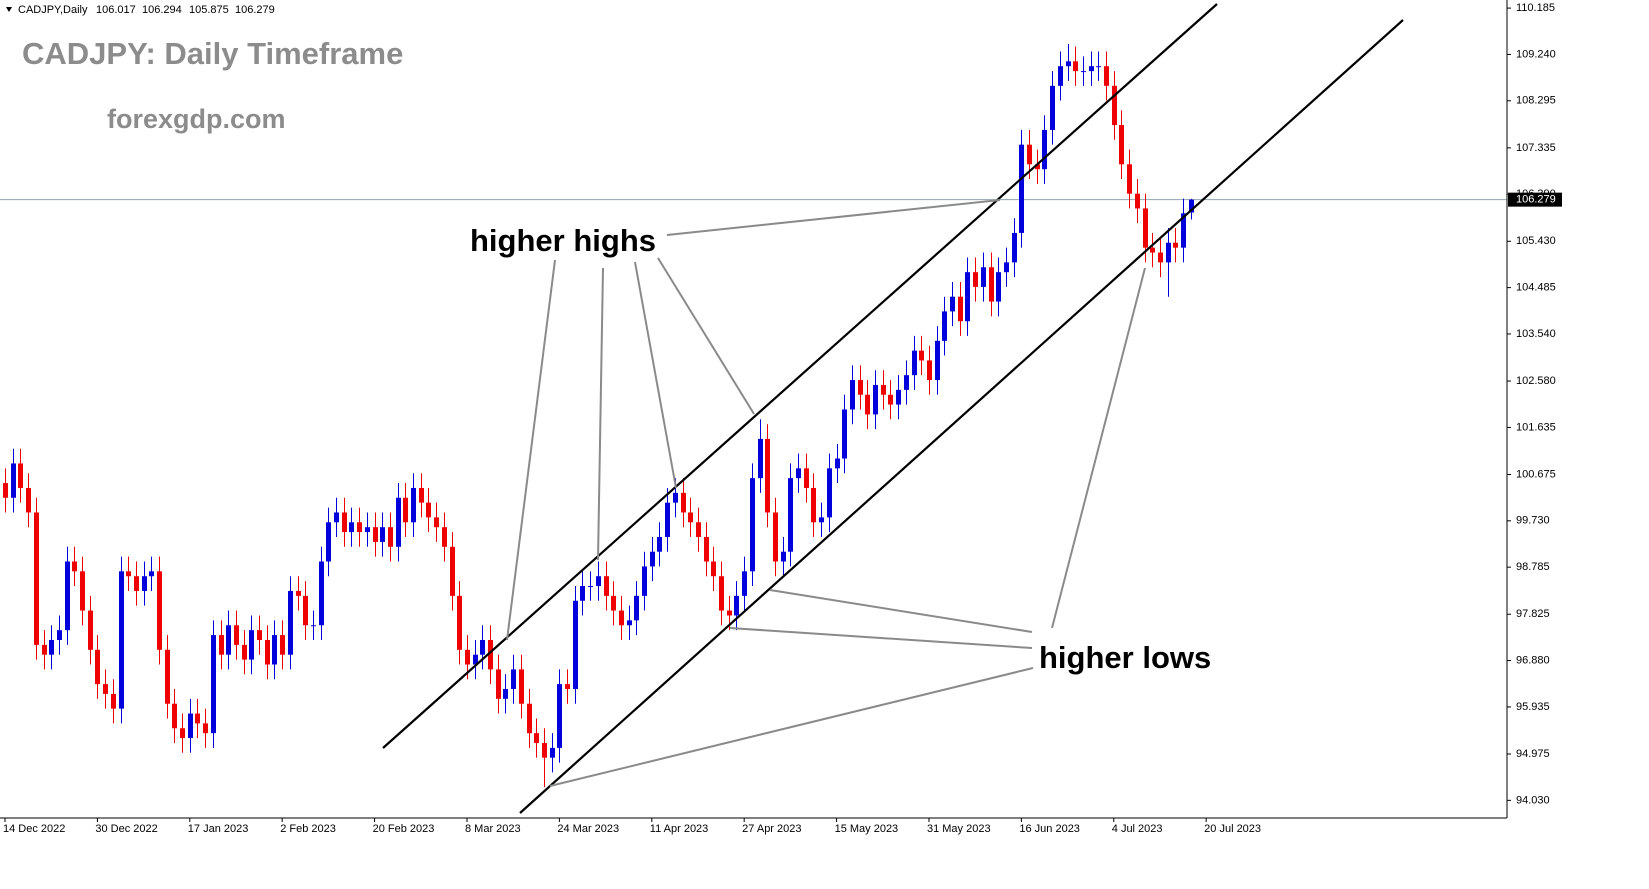  Describe the element at coordinates (1137, 829) in the screenshot. I see `x-tick-label: 4 Jul 2023` at that location.